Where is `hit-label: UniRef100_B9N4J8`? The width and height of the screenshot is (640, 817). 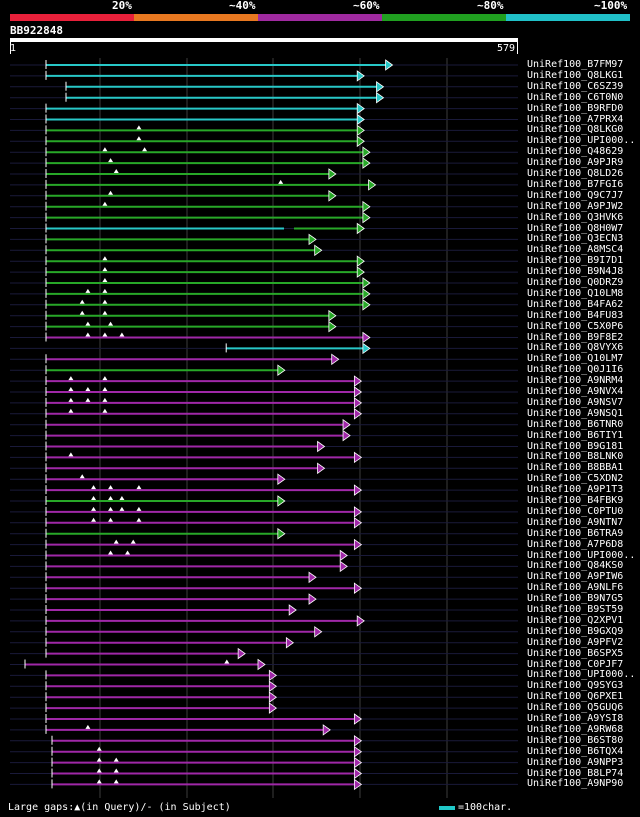
hit-label: UniRef100_B9N4J8 is located at coordinates (575, 272).